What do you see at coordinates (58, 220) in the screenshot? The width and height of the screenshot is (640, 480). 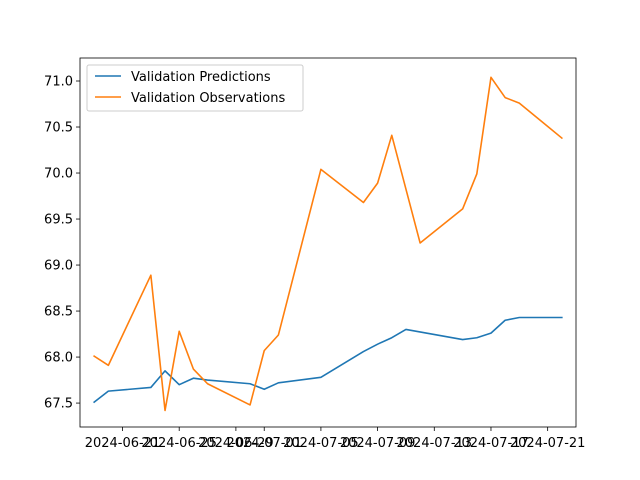 I see `y-tick-label: 69.5` at bounding box center [58, 220].